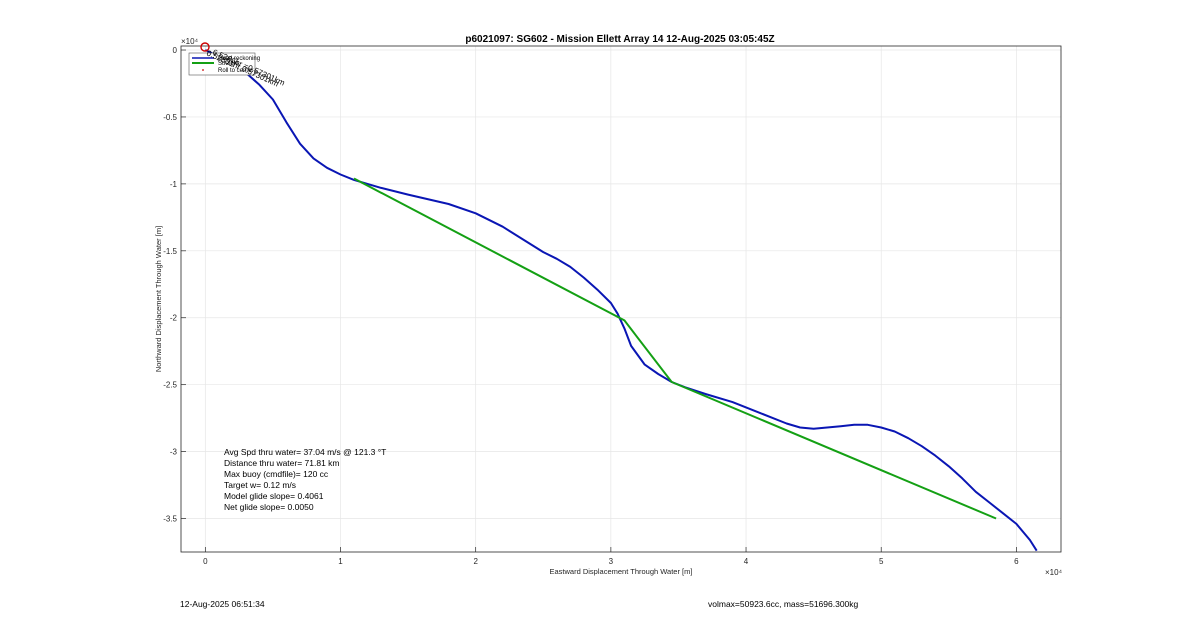 Image resolution: width=1200 pixels, height=622 pixels. I want to click on y-tick-label: 0, so click(175, 50).